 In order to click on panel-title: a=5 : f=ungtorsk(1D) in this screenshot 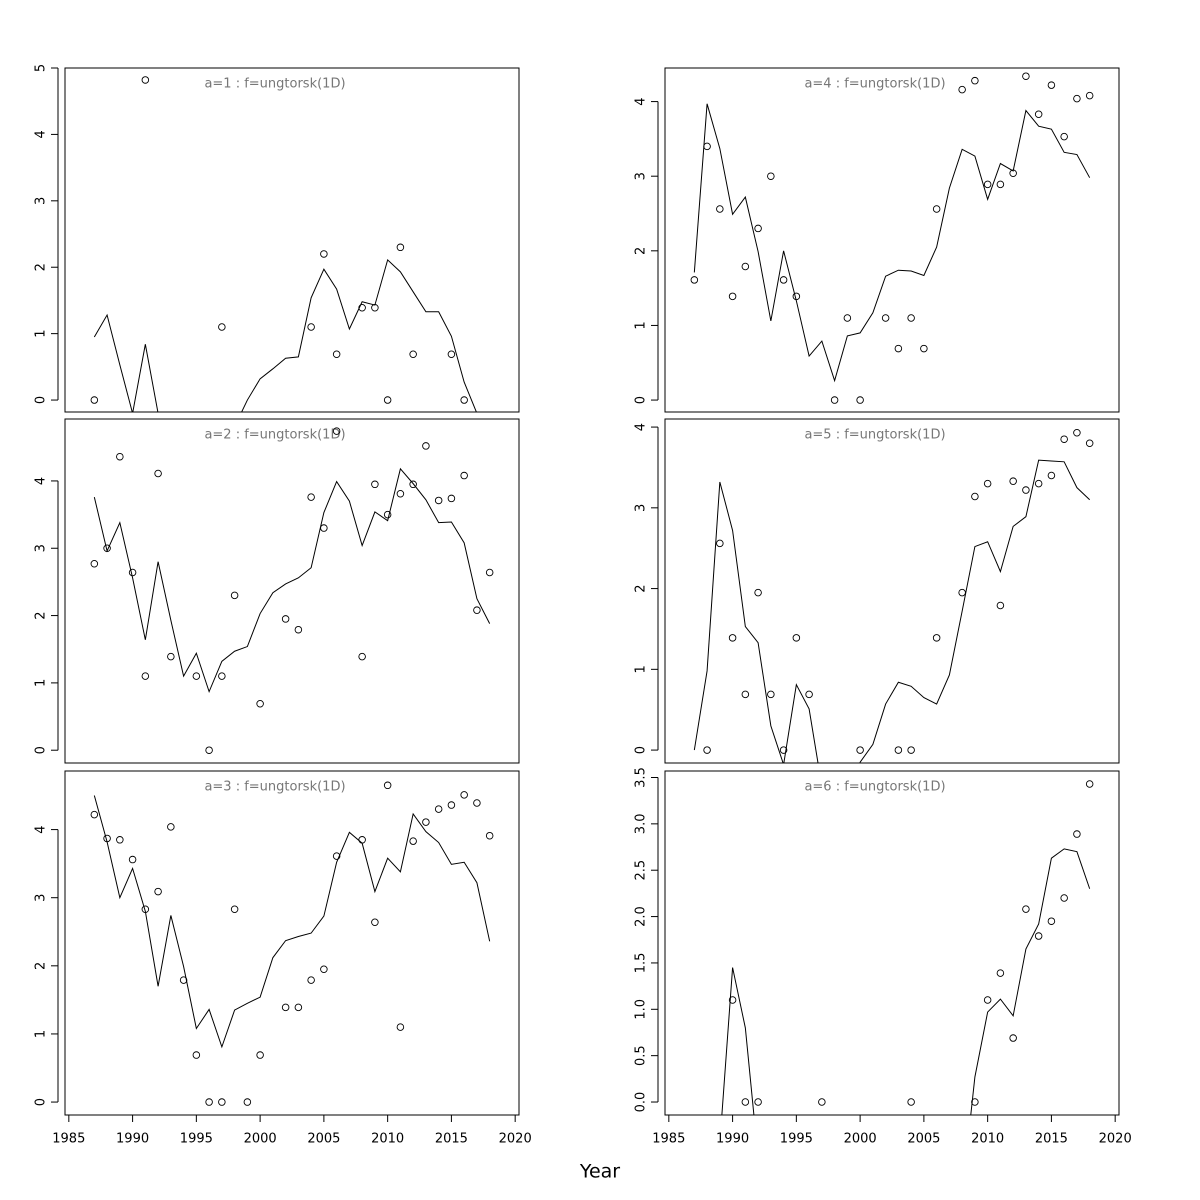, I will do `click(874, 435)`.